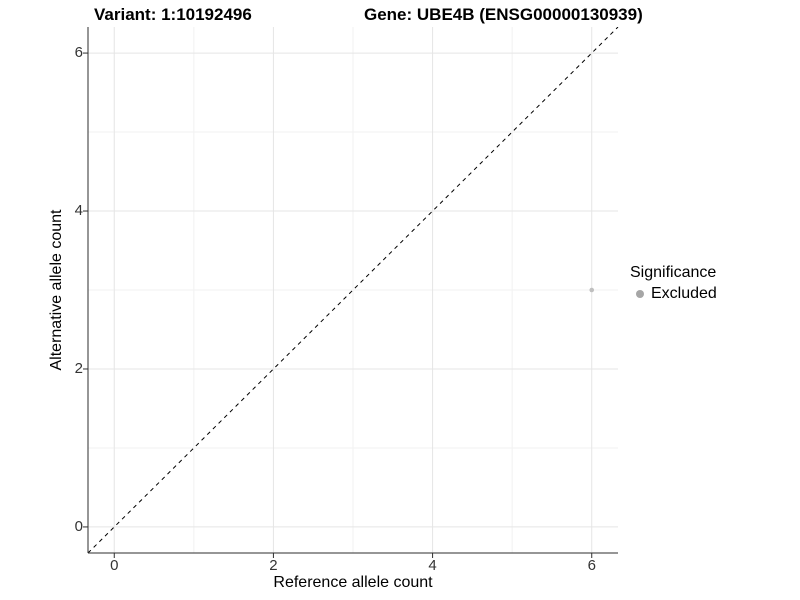 This screenshot has width=800, height=600. I want to click on y-tick-label: 4, so click(78, 211).